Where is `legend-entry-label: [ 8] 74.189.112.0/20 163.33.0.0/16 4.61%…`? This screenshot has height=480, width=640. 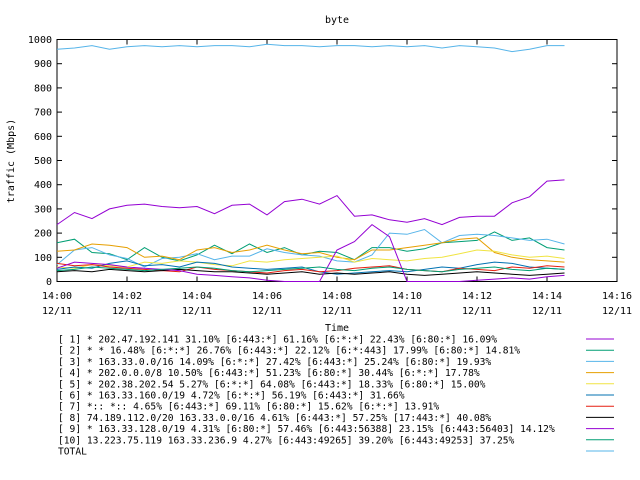
legend-entry-label: [ 8] 74.189.112.0/20 163.33.0.0/16 4.61%… is located at coordinates (274, 418).